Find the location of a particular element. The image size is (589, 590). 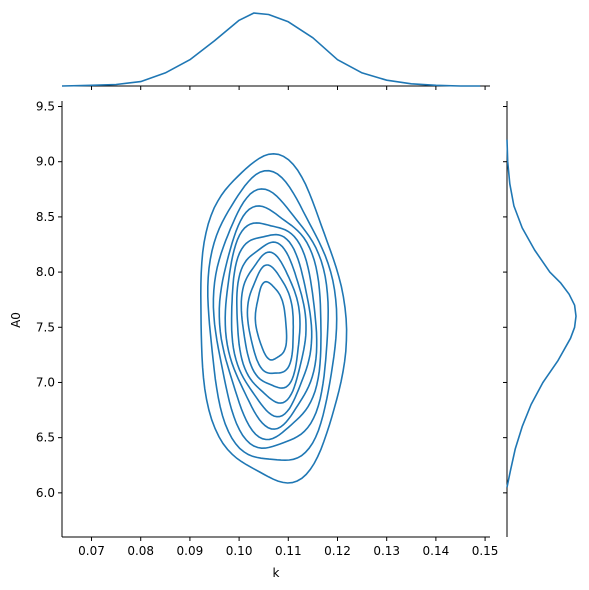

y-tick-label: 8.0 is located at coordinates (45, 272).